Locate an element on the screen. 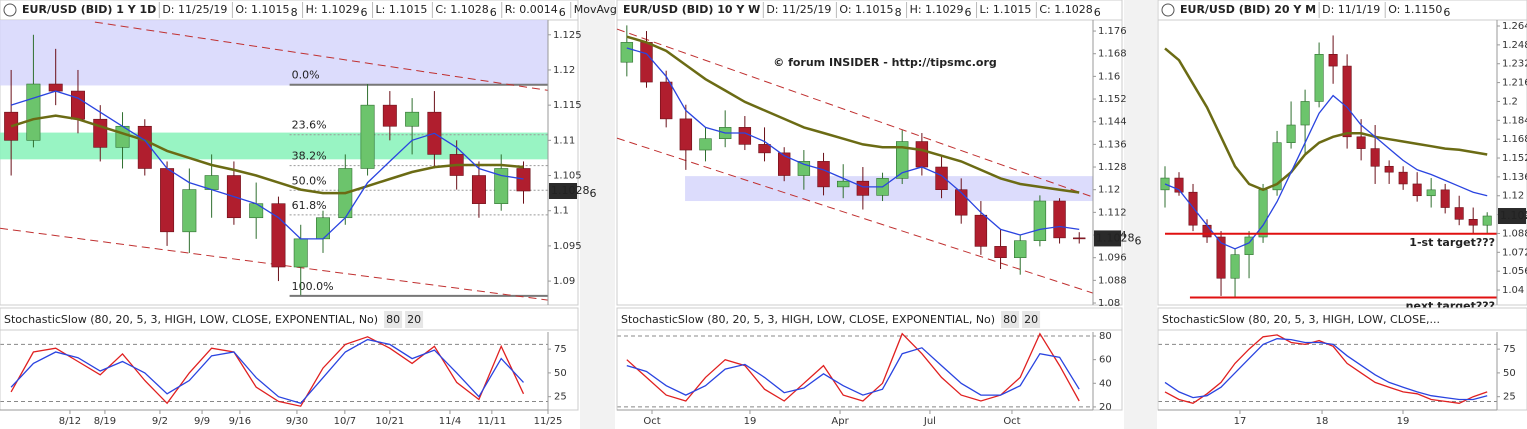 The image size is (1527, 429). y-tick-label: 1.056 is located at coordinates (1514, 271).